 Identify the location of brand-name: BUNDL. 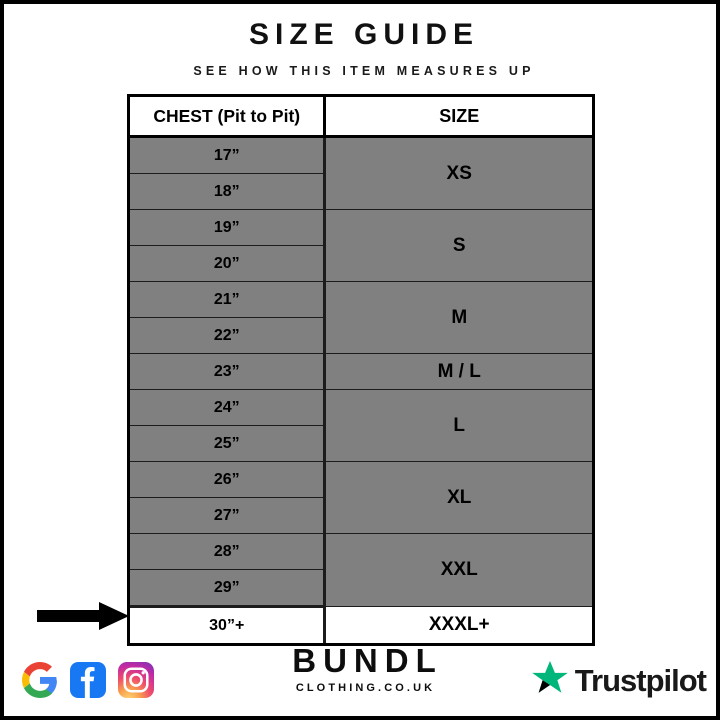
(367, 660).